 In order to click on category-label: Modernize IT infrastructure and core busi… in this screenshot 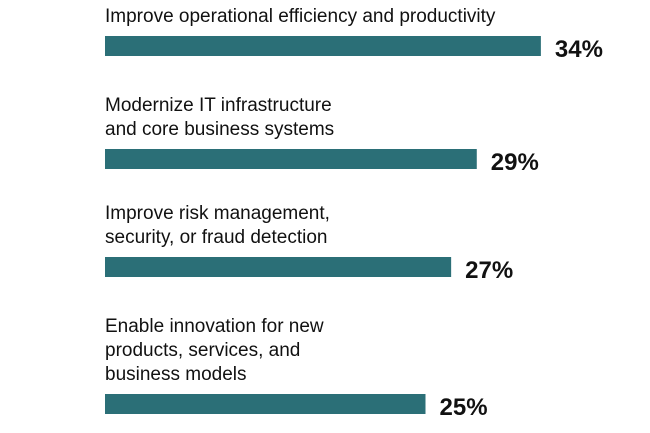, I will do `click(219, 117)`.